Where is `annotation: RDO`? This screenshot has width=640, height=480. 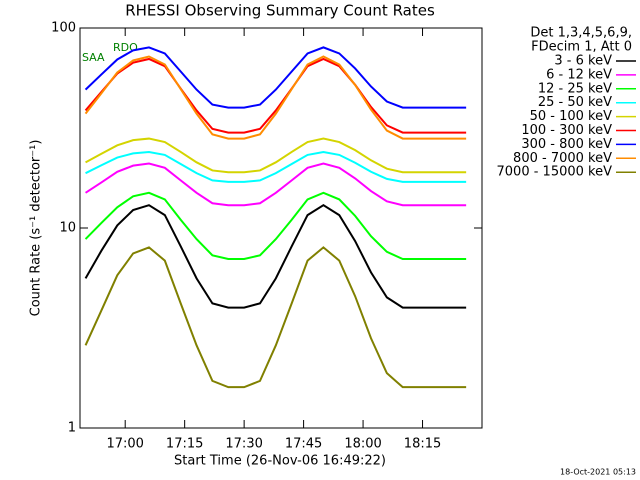 annotation: RDO is located at coordinates (125, 47).